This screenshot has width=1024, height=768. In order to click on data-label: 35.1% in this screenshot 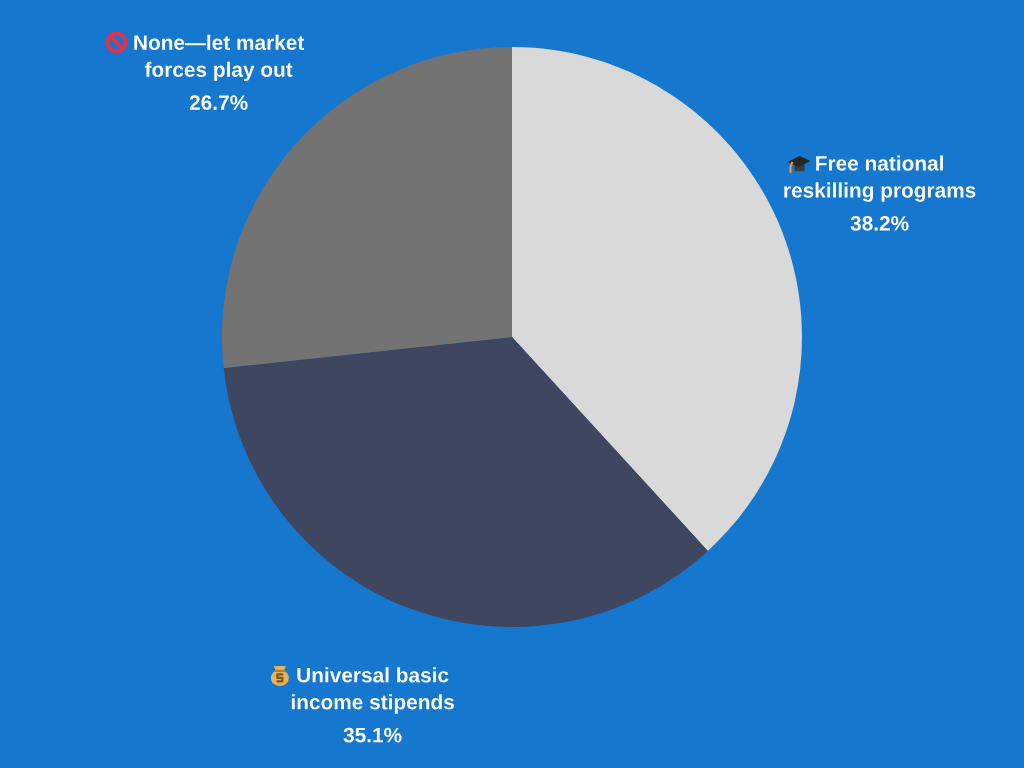, I will do `click(372, 735)`.